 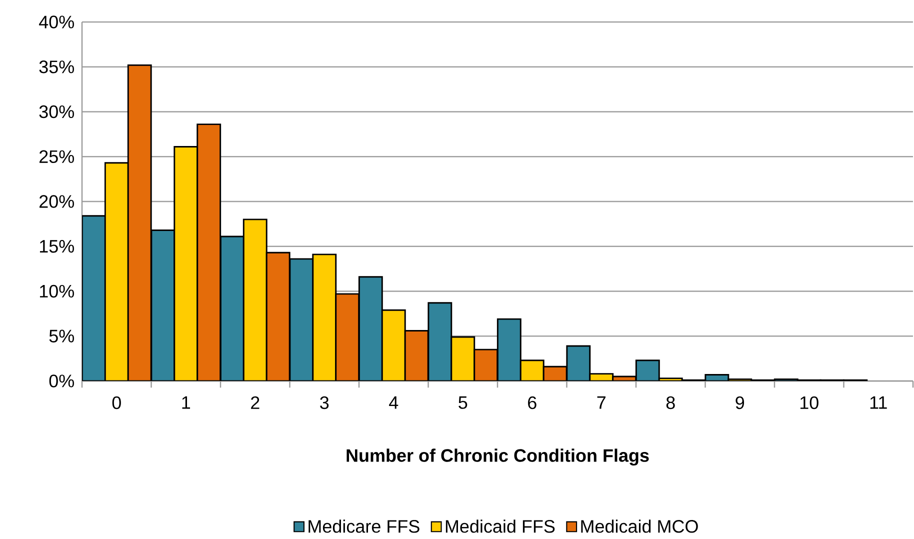 What do you see at coordinates (601, 402) in the screenshot?
I see `x-tick-label: 7` at bounding box center [601, 402].